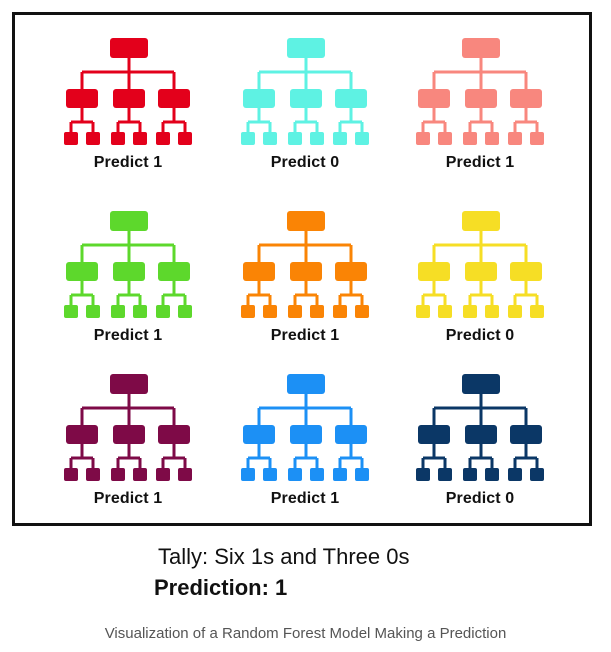 This screenshot has height=652, width=611. I want to click on tree-7: Predict 1, so click(128, 448).